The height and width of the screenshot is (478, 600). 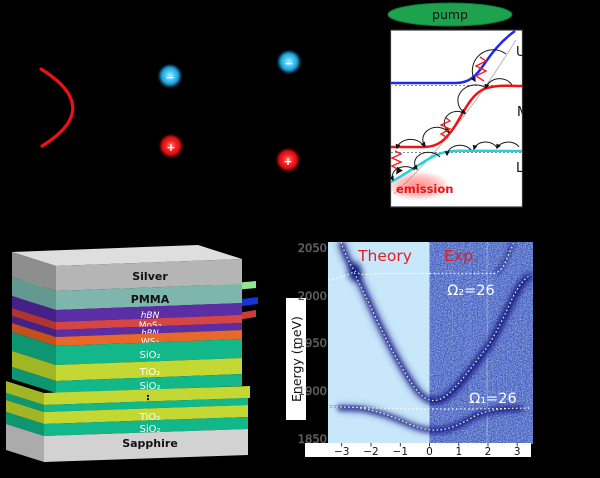 What do you see at coordinates (148, 399) in the screenshot?
I see `dbr-ellipsis: ⋮` at bounding box center [148, 399].